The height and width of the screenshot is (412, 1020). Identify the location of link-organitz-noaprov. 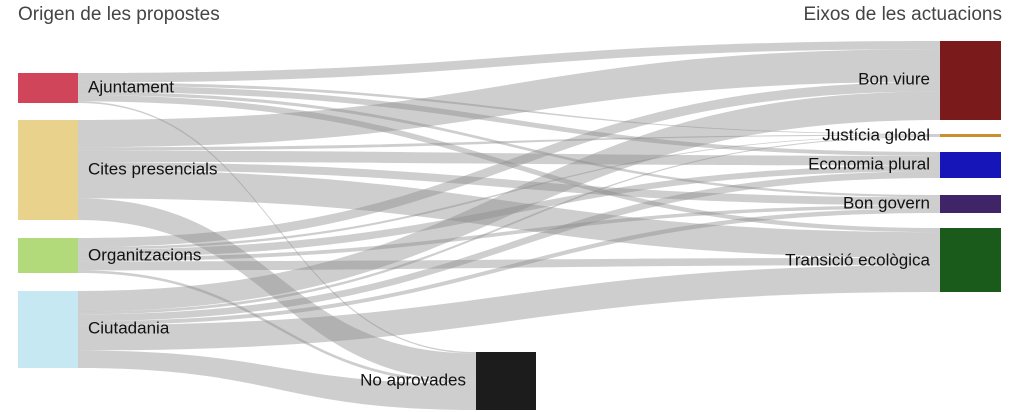
(277, 327).